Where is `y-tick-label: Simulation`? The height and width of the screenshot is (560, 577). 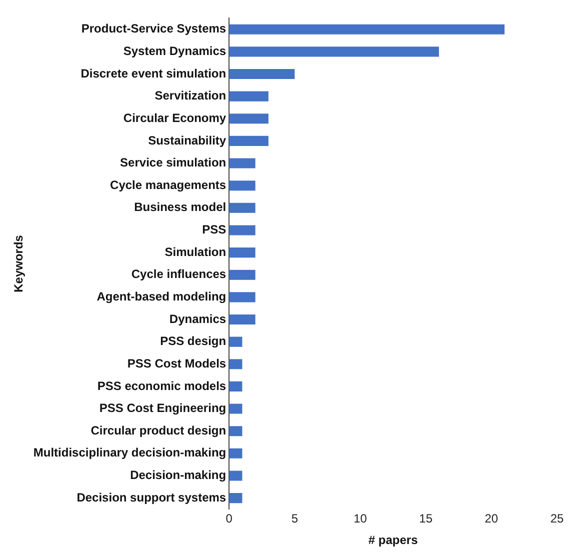
y-tick-label: Simulation is located at coordinates (195, 251).